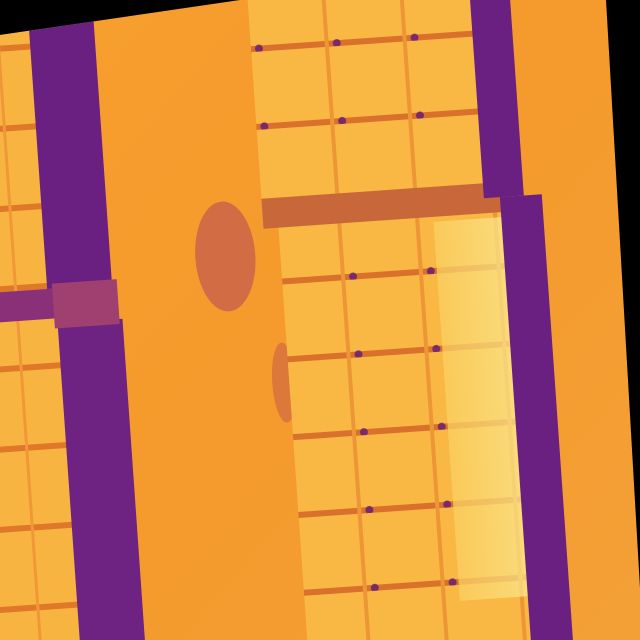  I want to click on dark-patch, so click(225, 256).